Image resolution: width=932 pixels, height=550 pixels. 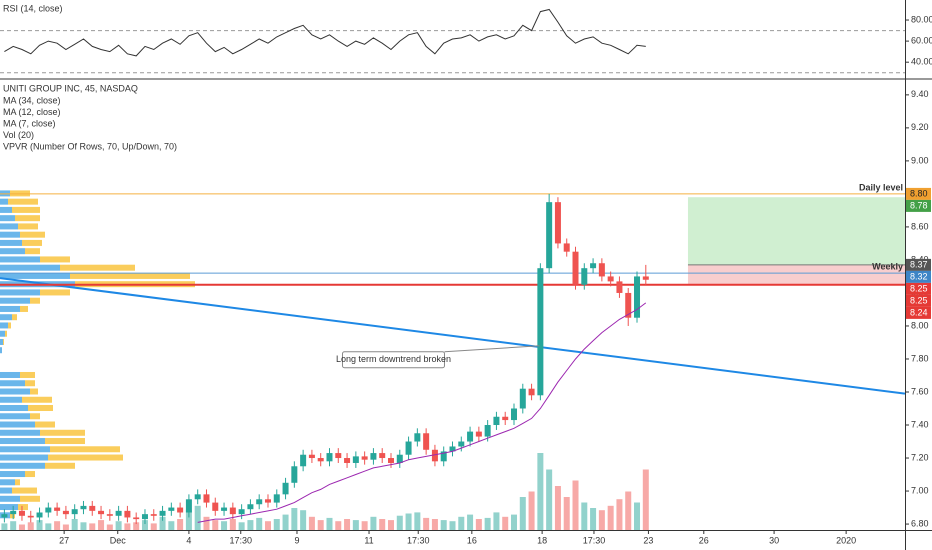 I want to click on x-tick-label: 4, so click(x=188, y=540).